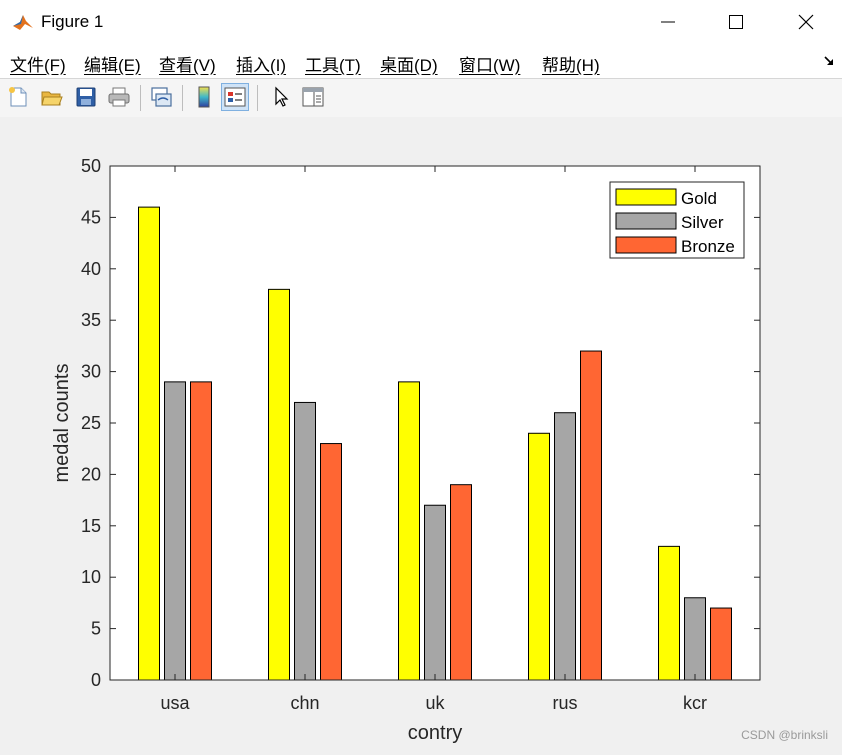  I want to click on bar-bronze-usa, so click(201, 531).